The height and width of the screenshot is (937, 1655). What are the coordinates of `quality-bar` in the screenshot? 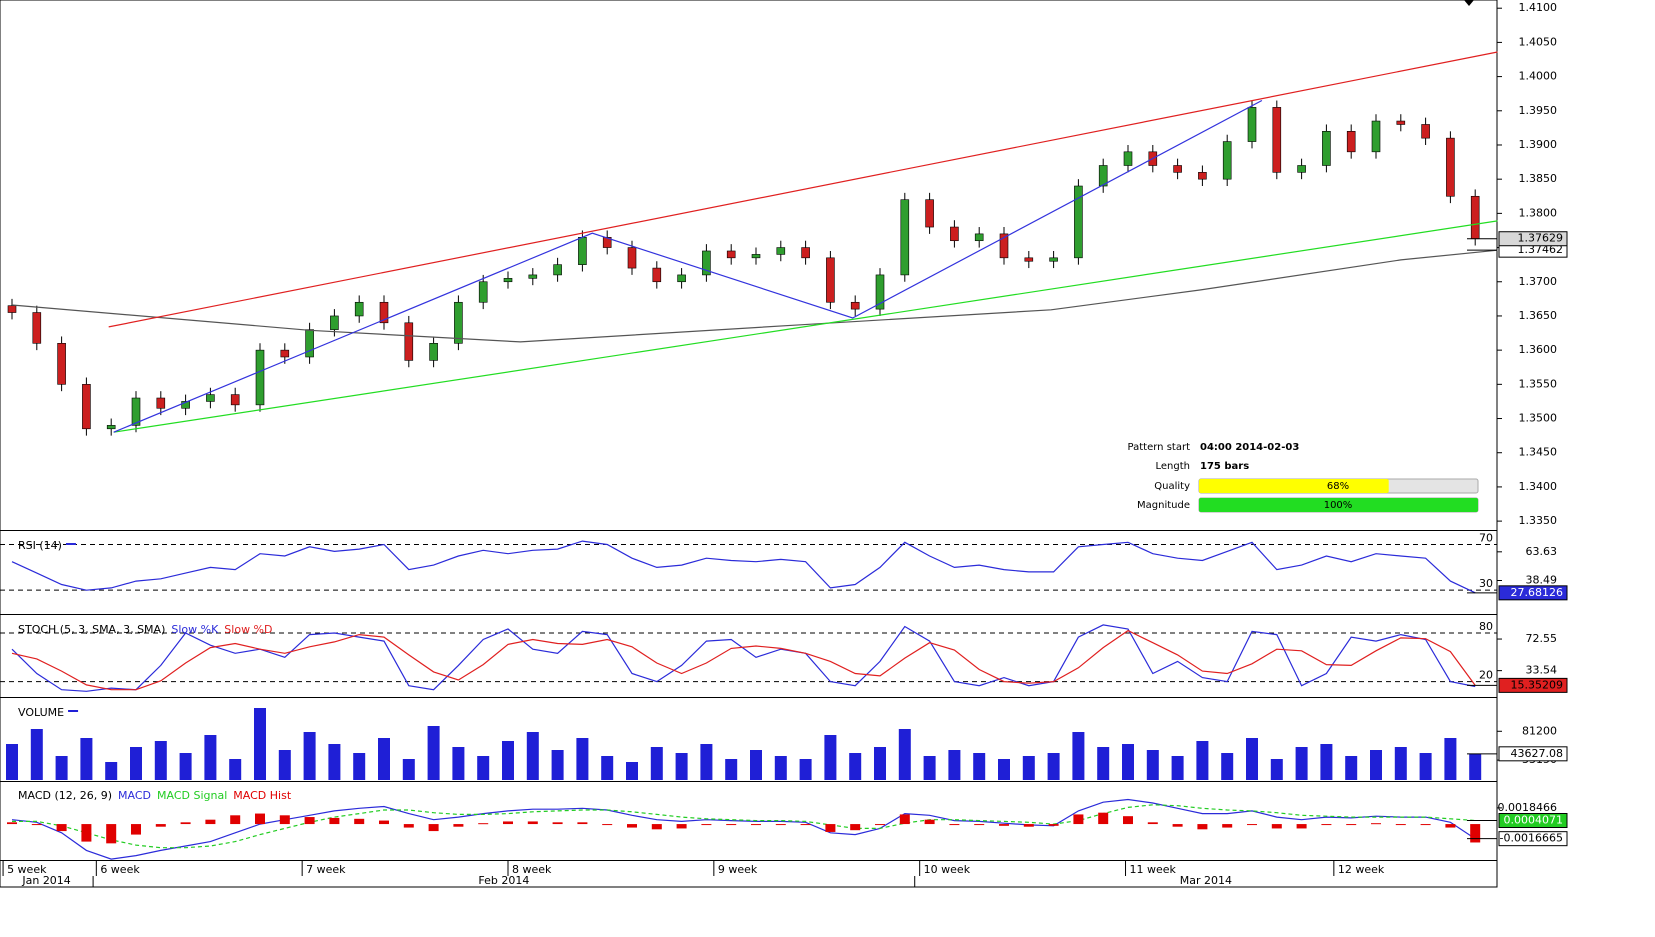 It's located at (1294, 486).